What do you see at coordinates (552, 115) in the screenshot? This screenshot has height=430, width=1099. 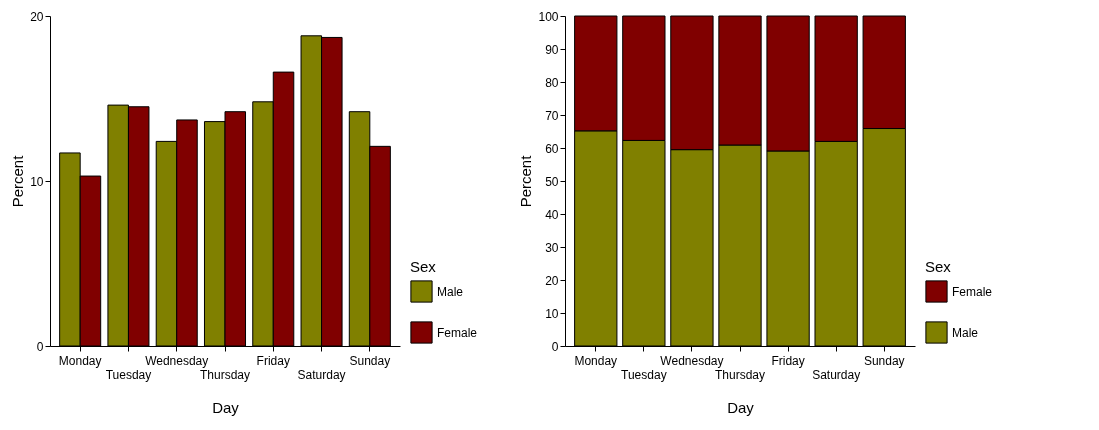 I see `y-tick-label: 70` at bounding box center [552, 115].